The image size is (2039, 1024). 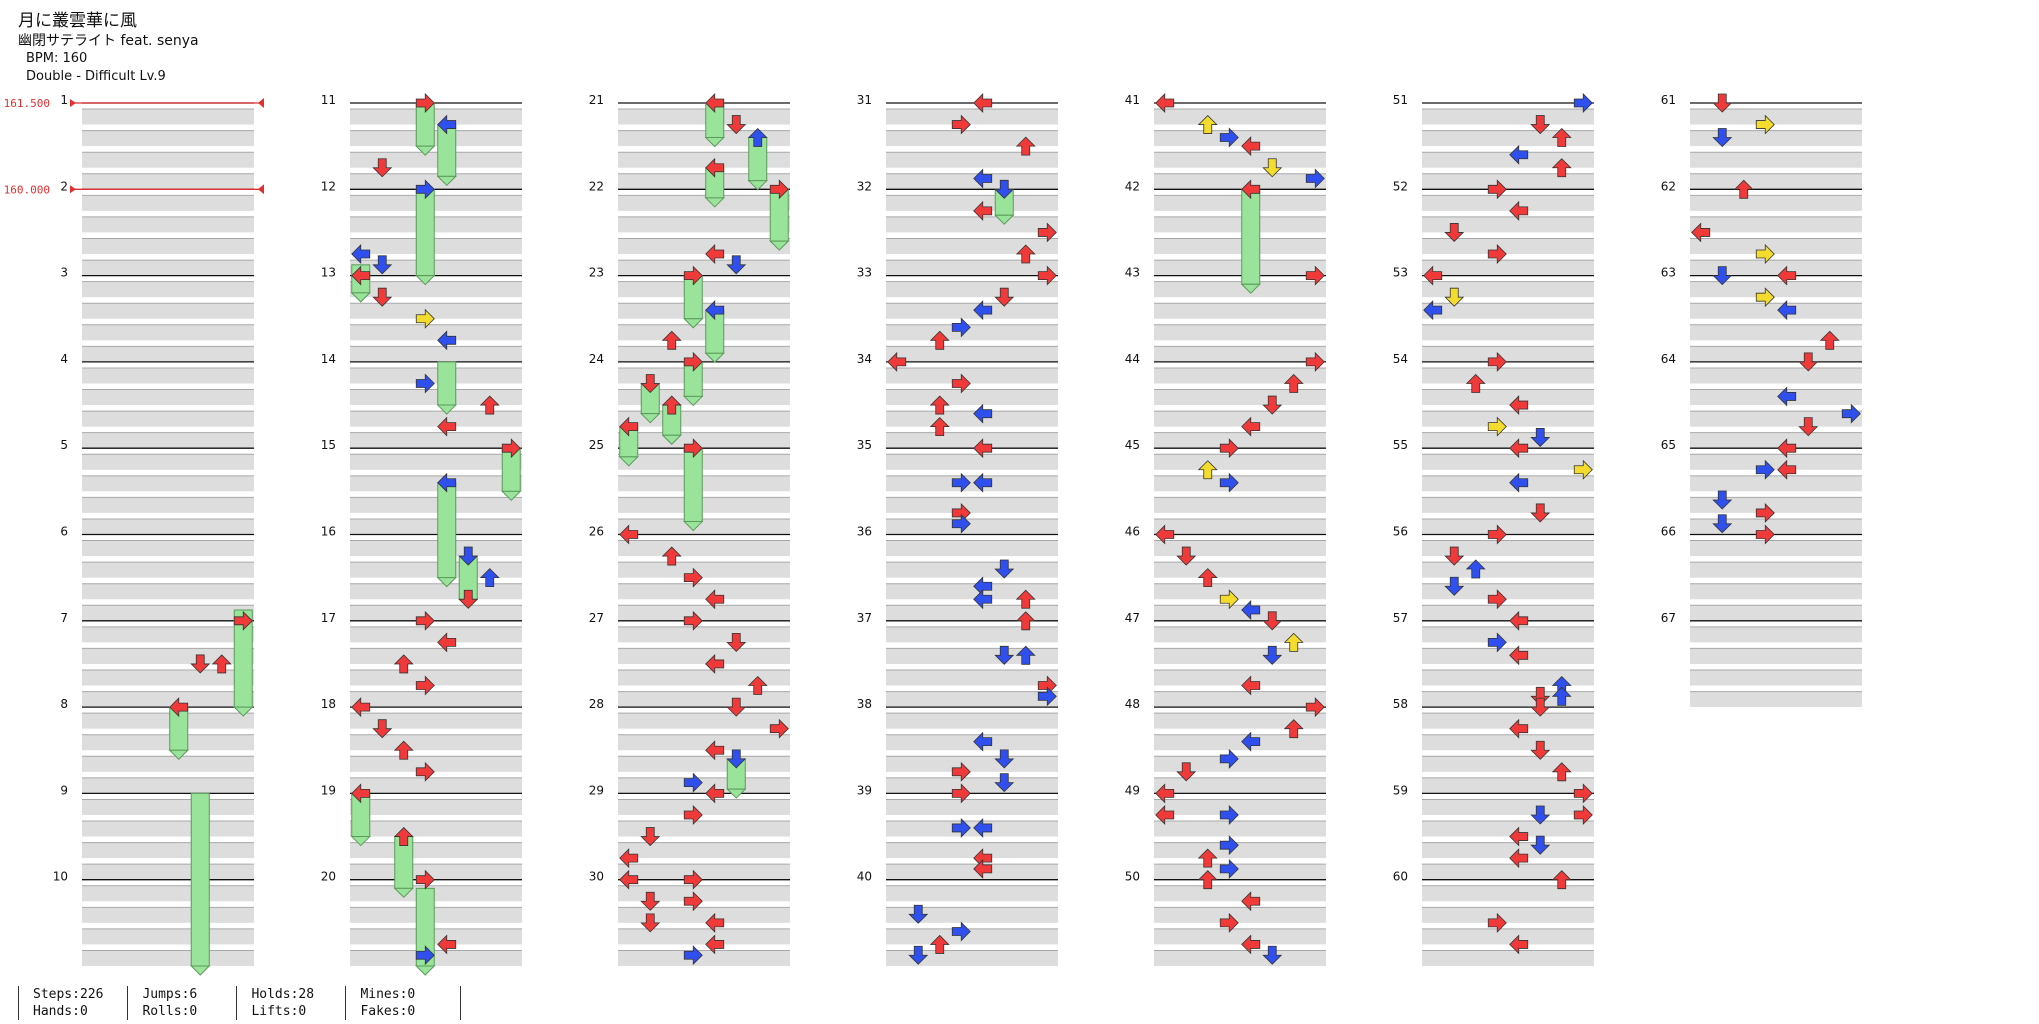 What do you see at coordinates (328, 790) in the screenshot?
I see `measure-number: 19` at bounding box center [328, 790].